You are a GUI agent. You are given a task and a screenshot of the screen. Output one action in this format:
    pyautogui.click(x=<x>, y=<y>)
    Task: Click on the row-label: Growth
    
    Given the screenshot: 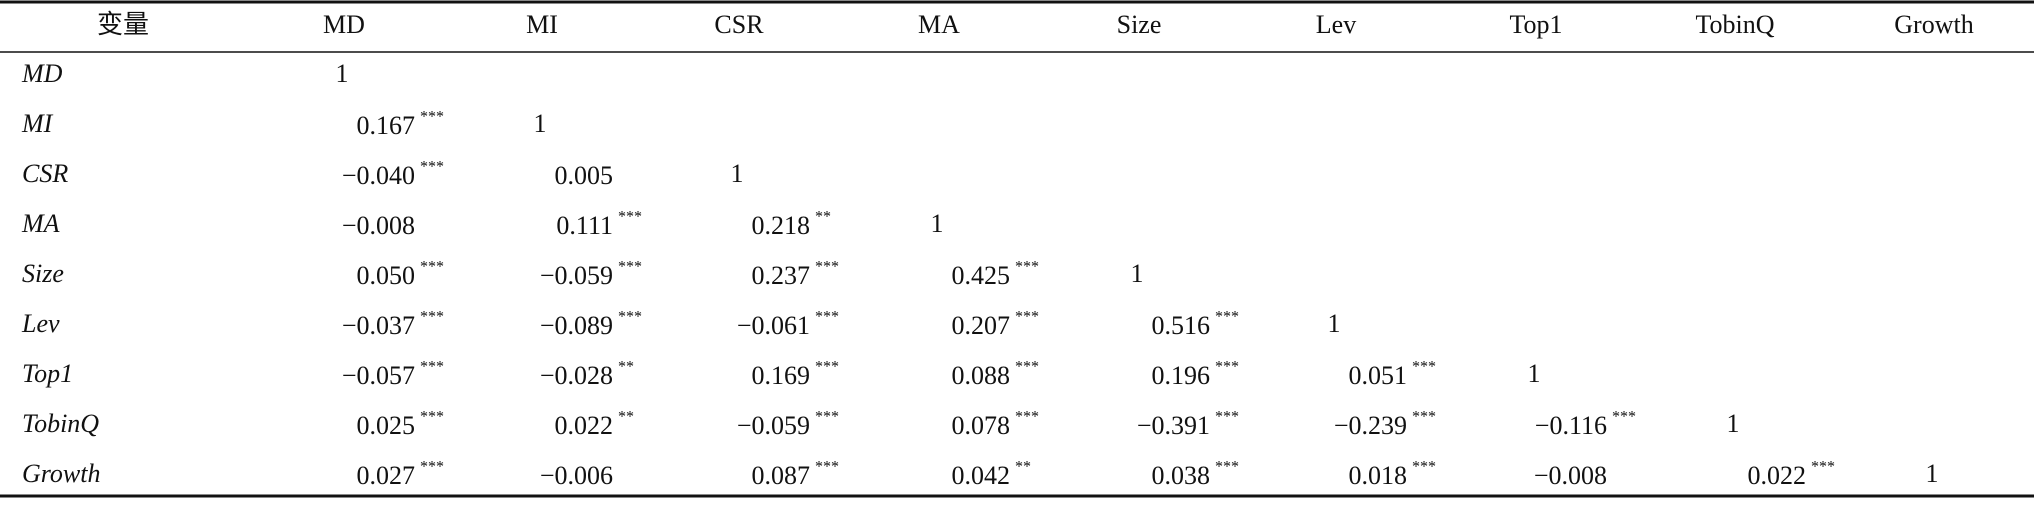 What is the action you would take?
    pyautogui.click(x=61, y=473)
    